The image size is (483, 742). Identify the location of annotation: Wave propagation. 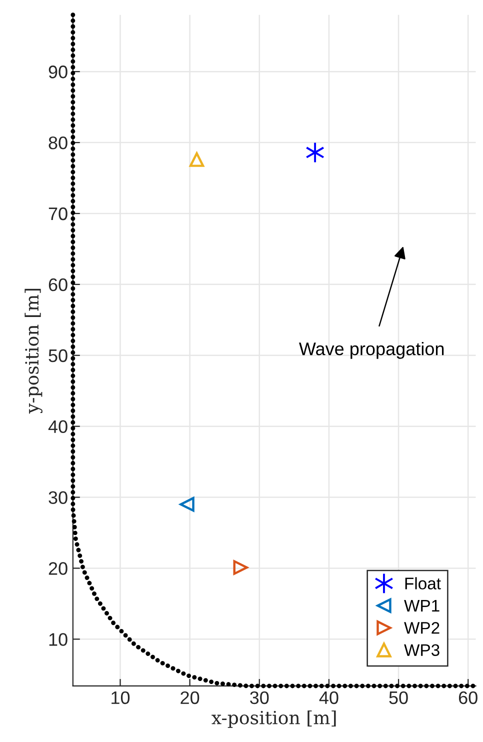
(371, 350).